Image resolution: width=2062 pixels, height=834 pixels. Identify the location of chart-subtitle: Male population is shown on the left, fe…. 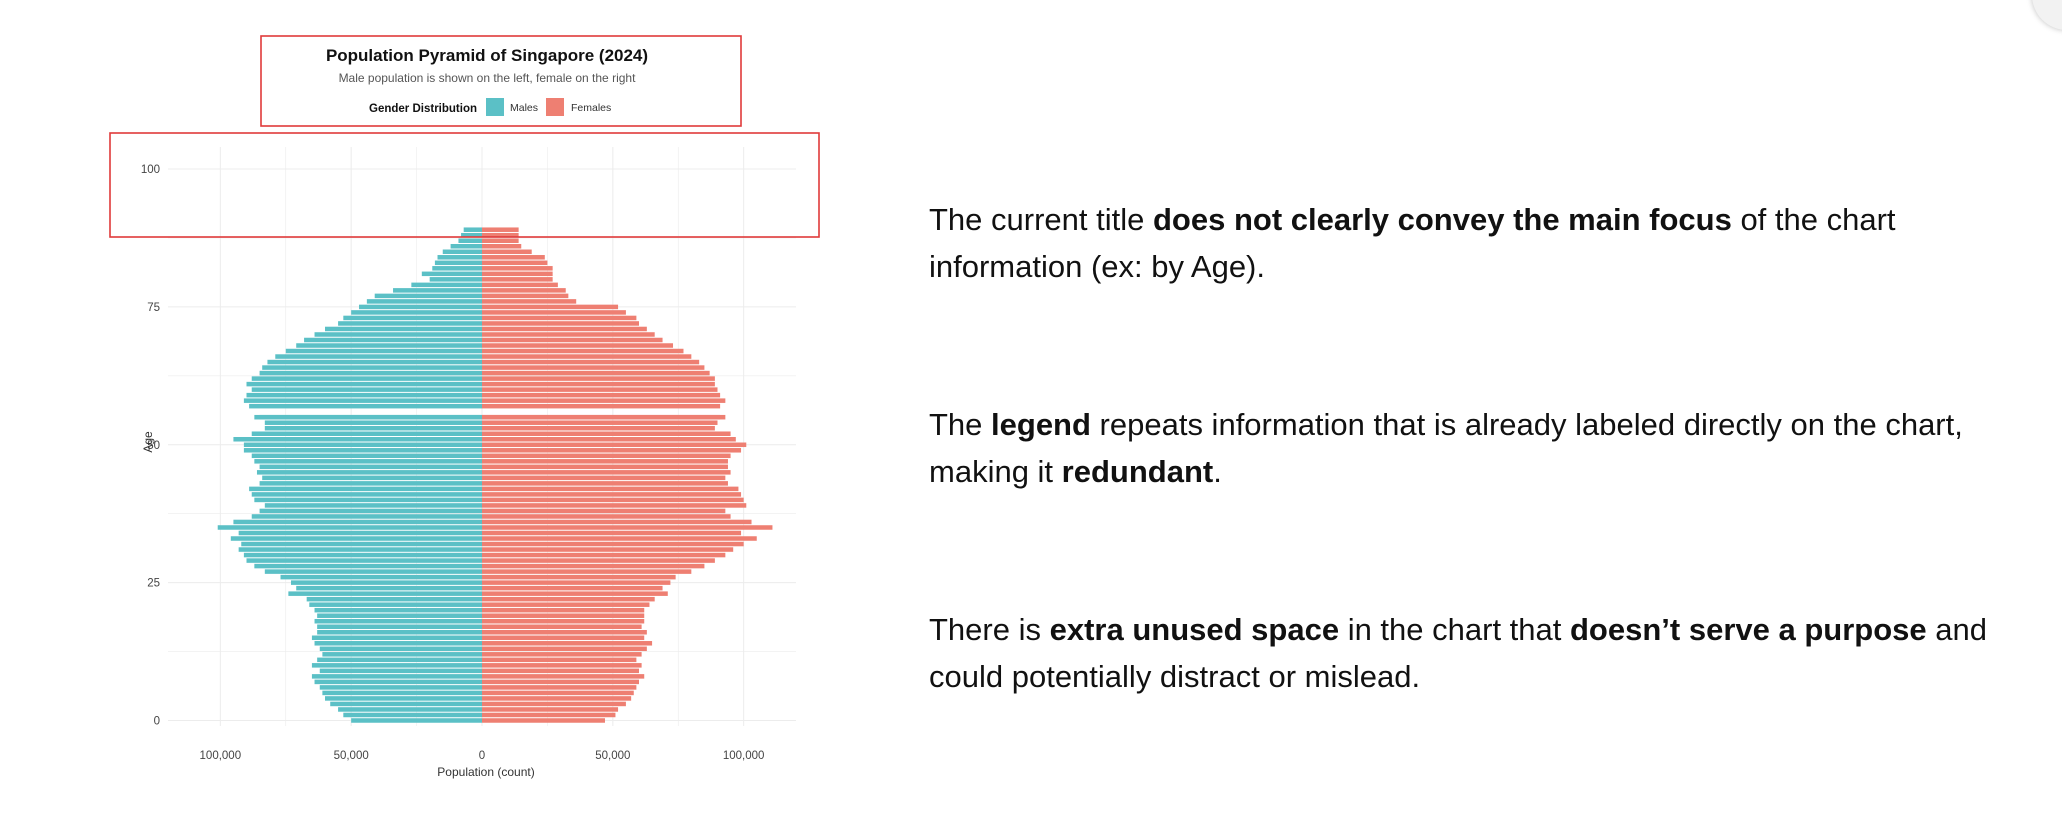
(488, 78).